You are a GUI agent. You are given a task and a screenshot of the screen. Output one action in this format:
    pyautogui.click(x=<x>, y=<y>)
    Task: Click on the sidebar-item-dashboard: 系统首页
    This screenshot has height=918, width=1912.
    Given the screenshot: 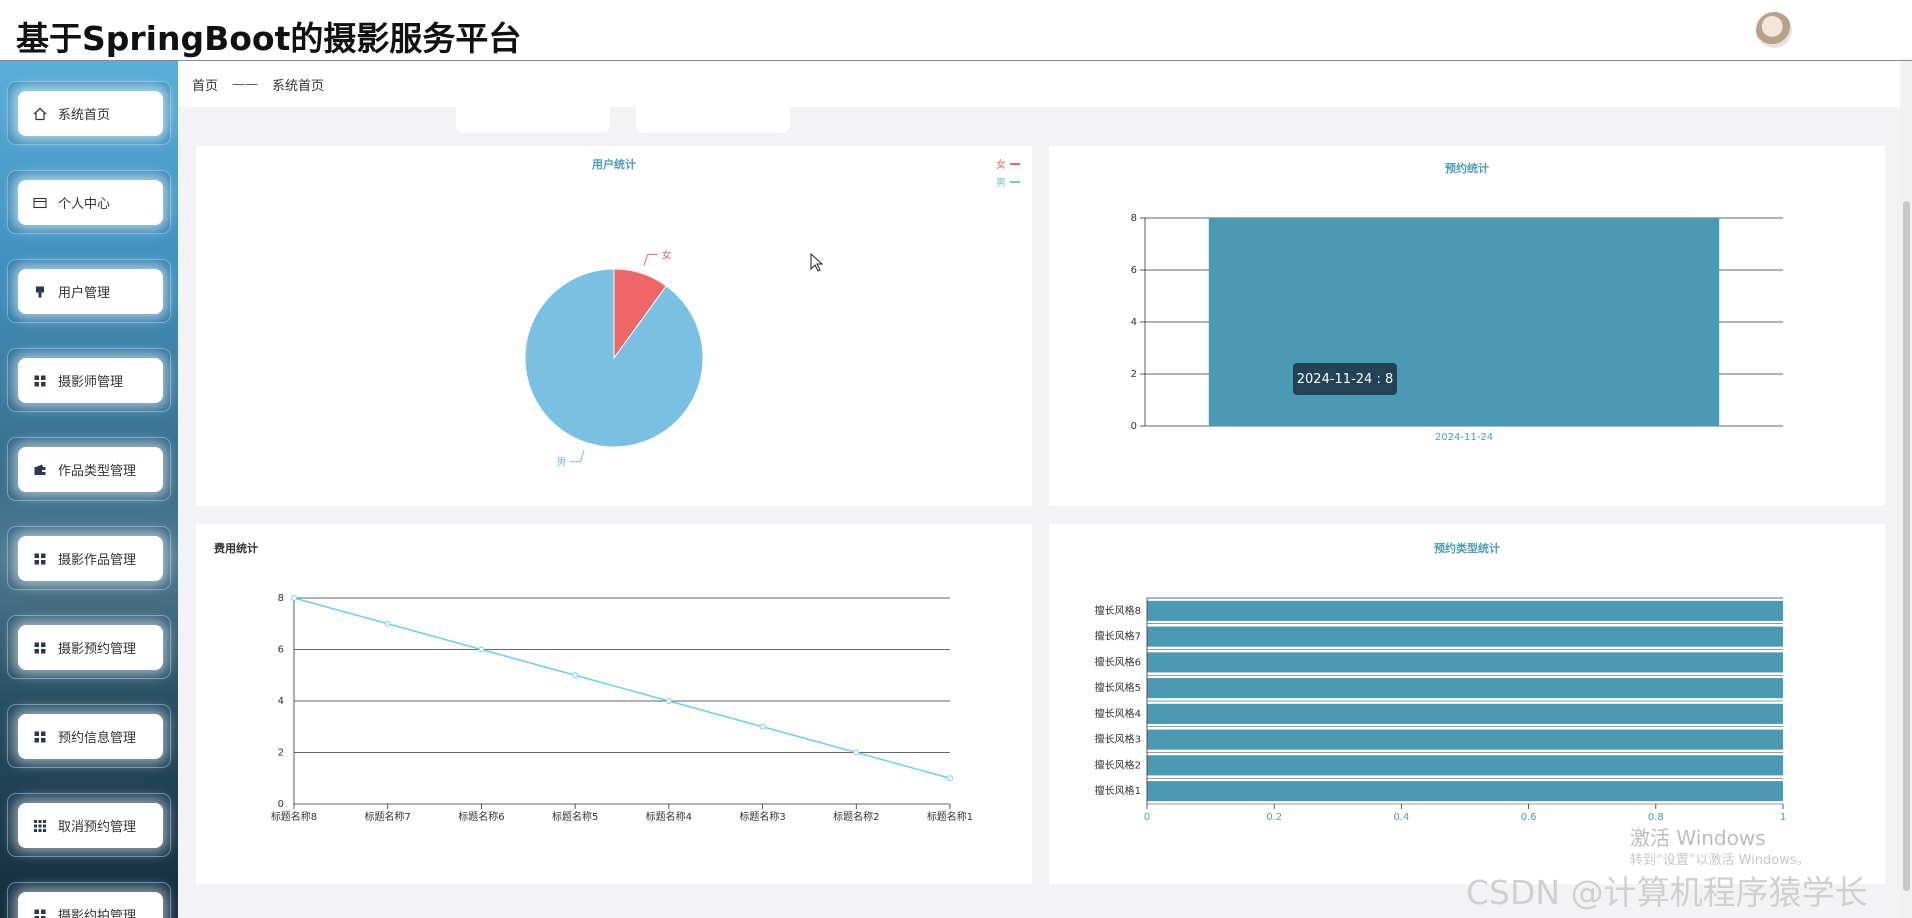 What is the action you would take?
    pyautogui.click(x=89, y=113)
    